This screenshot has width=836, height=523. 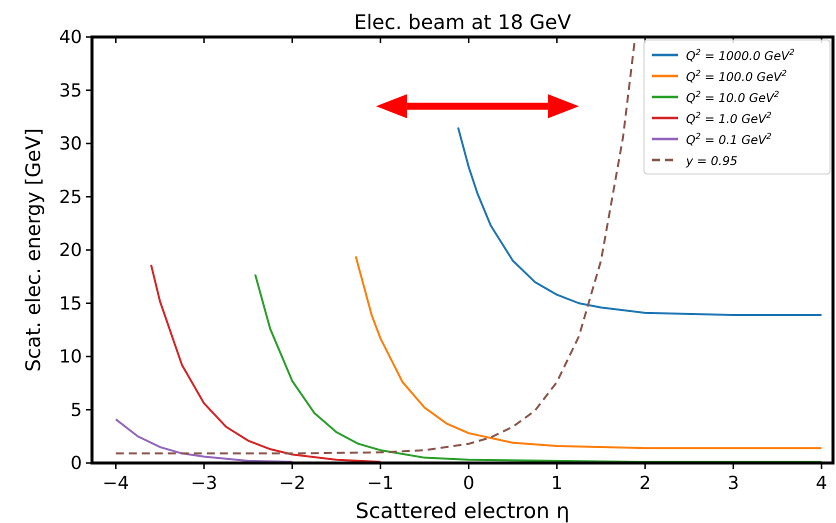 I want to click on y-tick-label: 0, so click(x=76, y=463).